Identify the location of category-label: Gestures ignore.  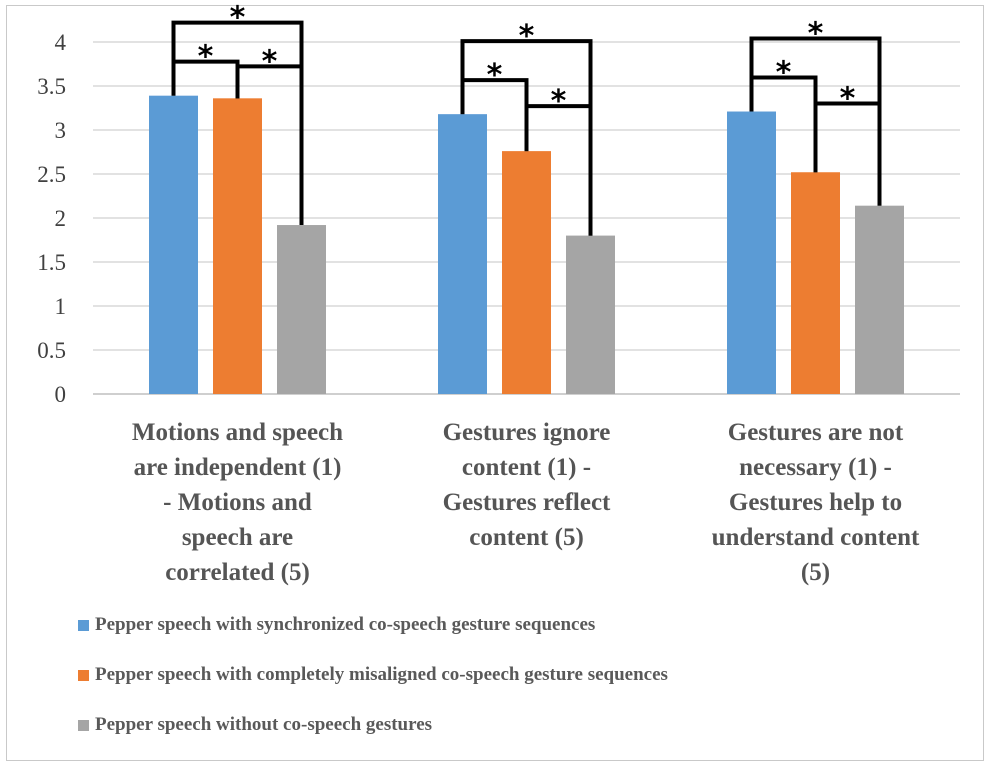
(527, 432).